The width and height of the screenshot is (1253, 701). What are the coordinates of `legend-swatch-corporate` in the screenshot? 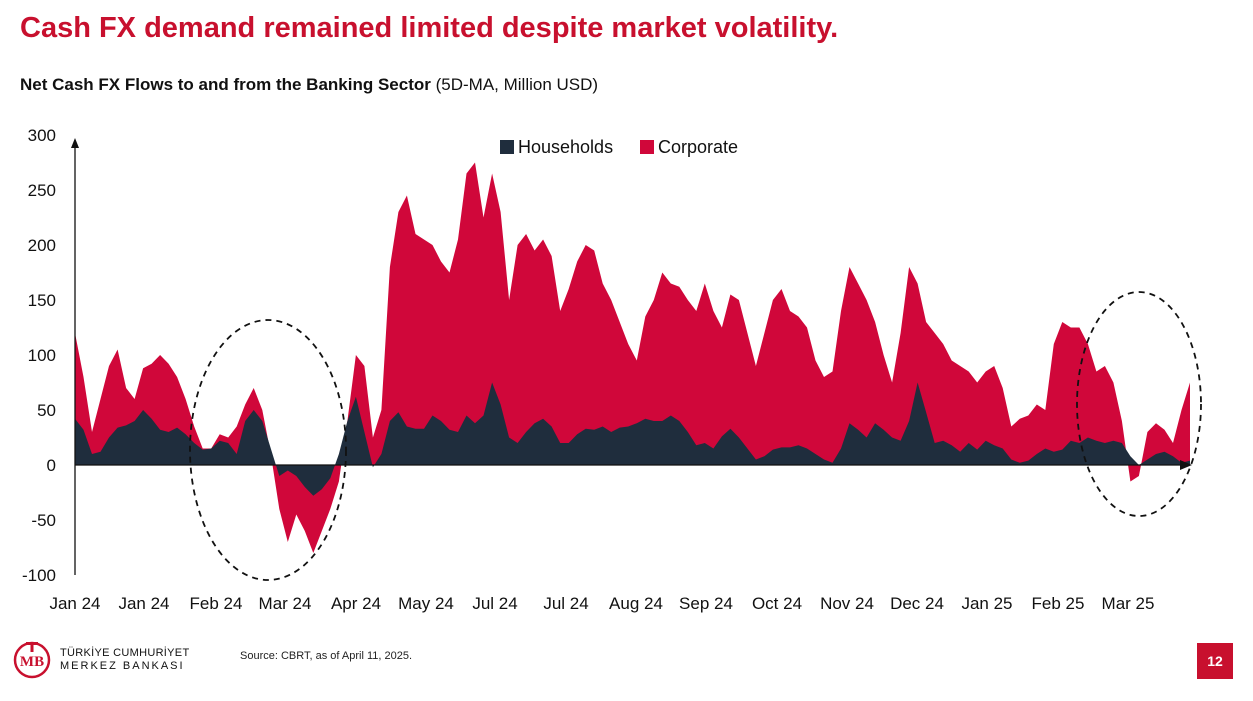 It's located at (647, 147).